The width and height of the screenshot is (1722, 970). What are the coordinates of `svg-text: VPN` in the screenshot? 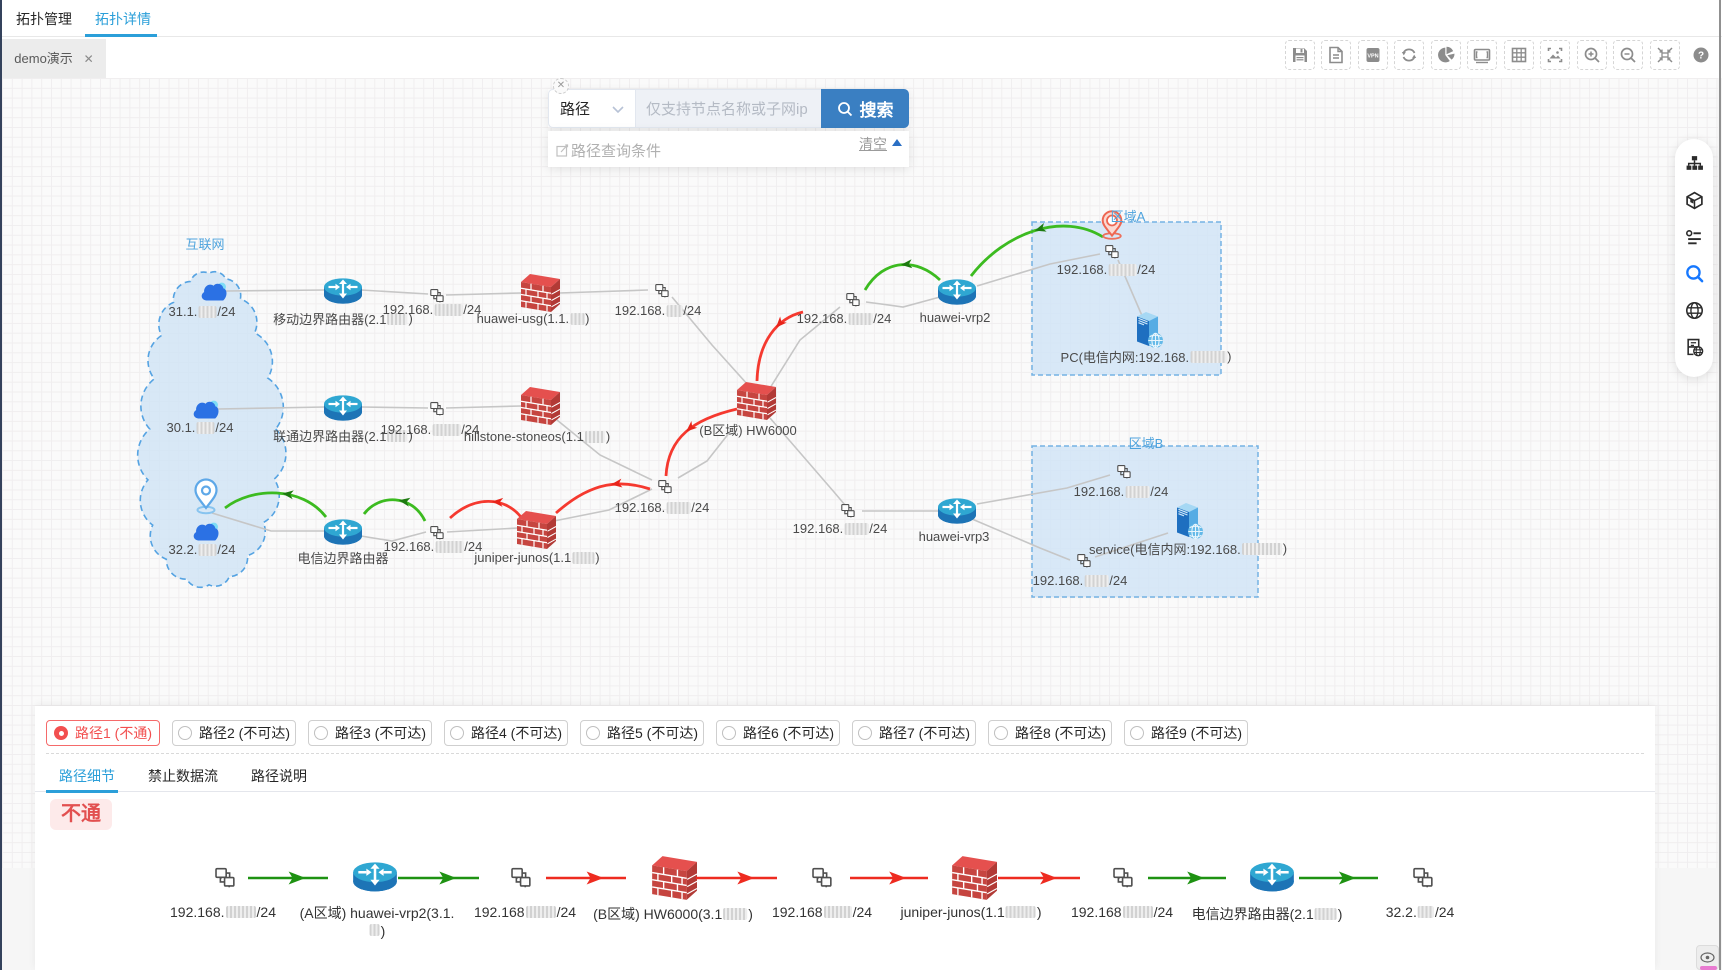 It's located at (1372, 57).